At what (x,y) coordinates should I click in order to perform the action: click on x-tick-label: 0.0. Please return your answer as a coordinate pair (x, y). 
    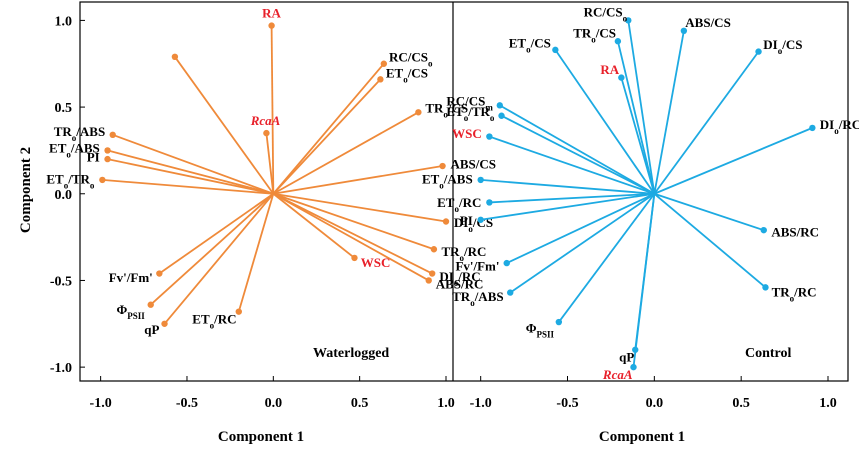
    Looking at the image, I should click on (274, 403).